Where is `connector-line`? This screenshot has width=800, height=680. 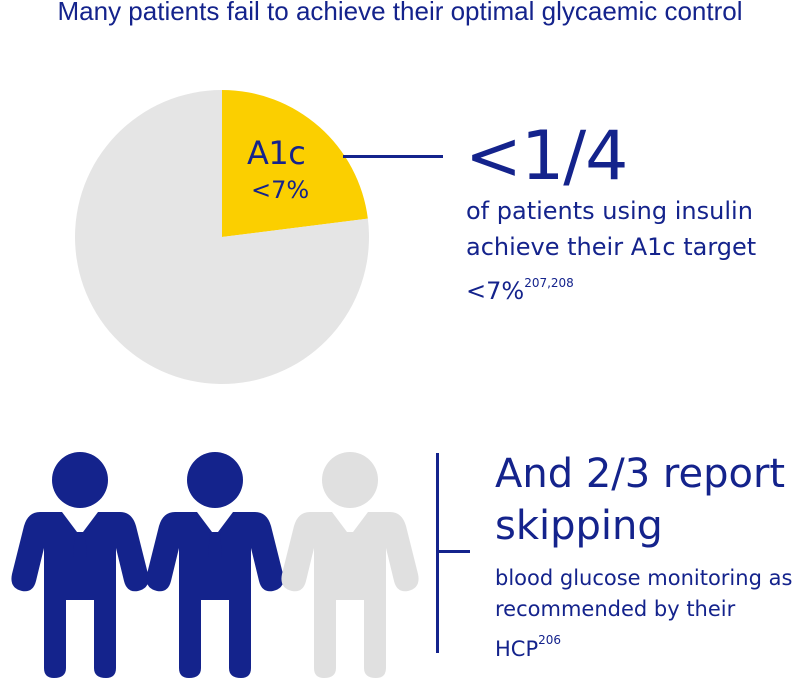 connector-line is located at coordinates (393, 156).